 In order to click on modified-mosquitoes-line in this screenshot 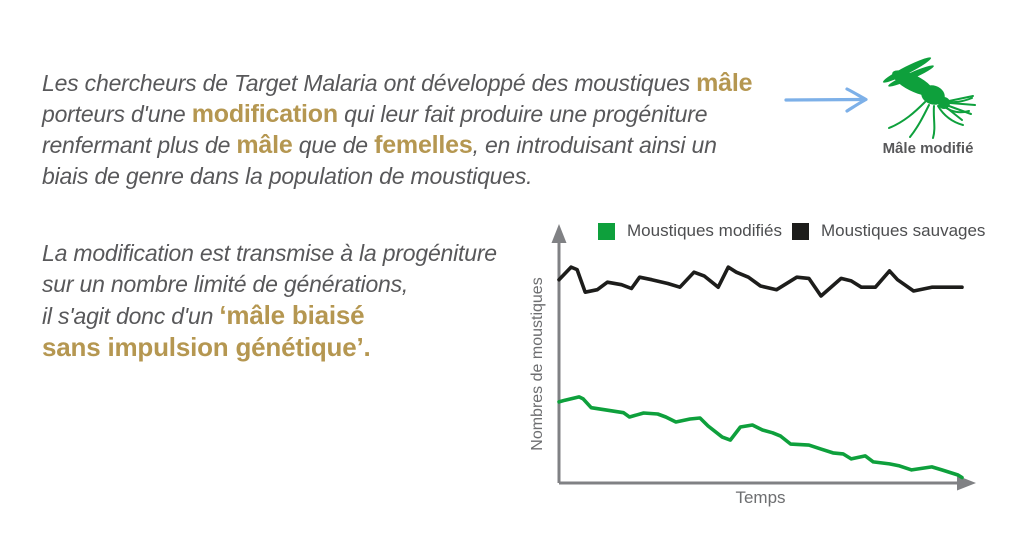, I will do `click(760, 437)`.